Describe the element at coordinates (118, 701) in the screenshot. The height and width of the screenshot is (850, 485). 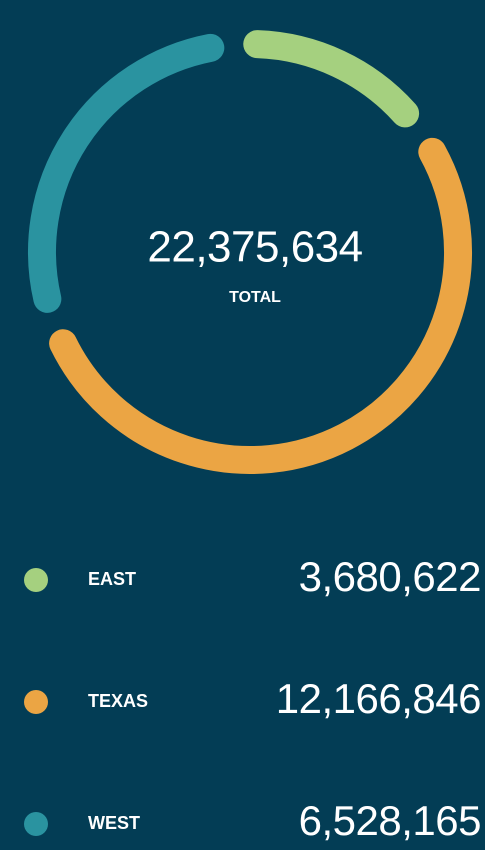
I see `legend-label: TEXAS` at that location.